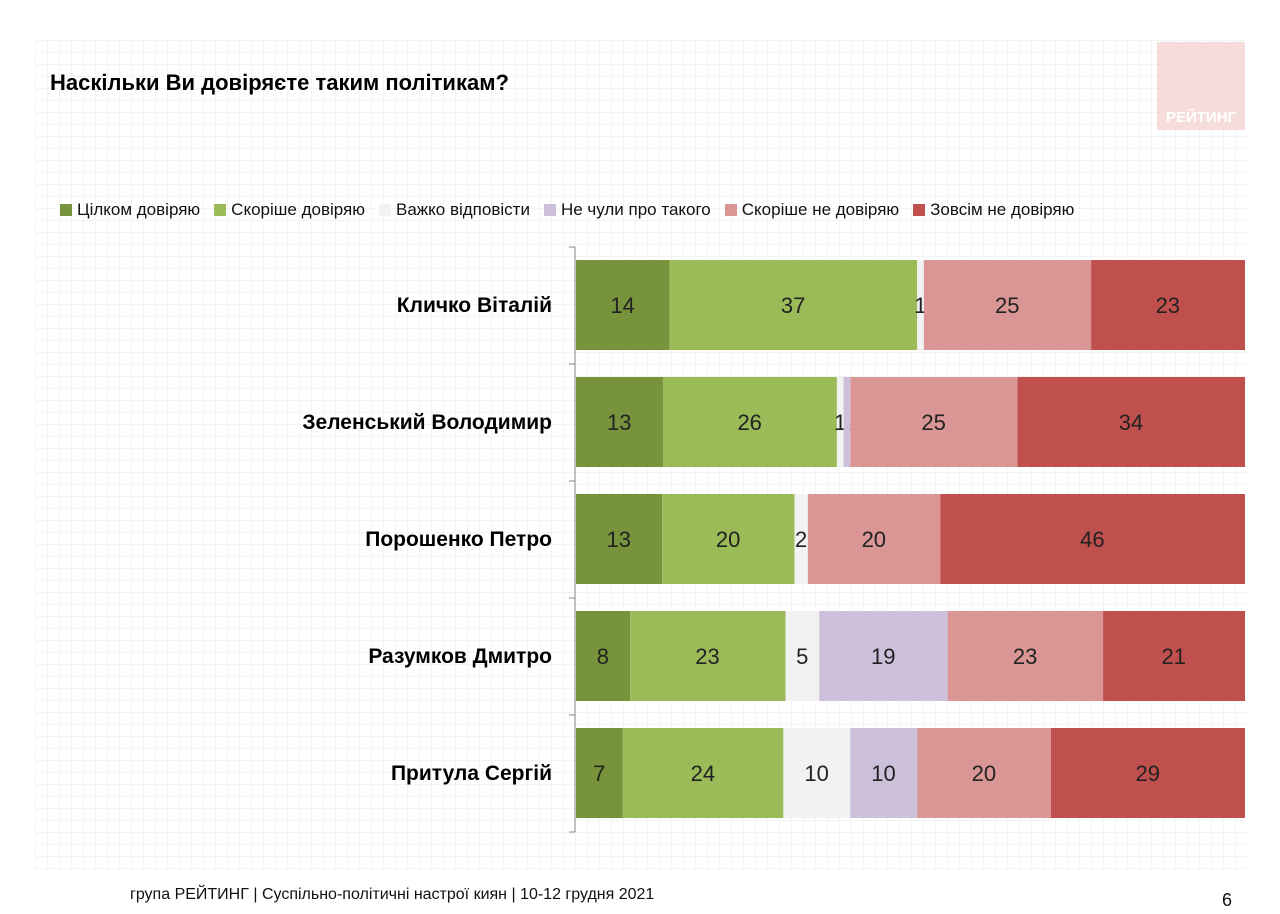 This screenshot has width=1280, height=914. I want to click on data-label: 26, so click(749, 422).